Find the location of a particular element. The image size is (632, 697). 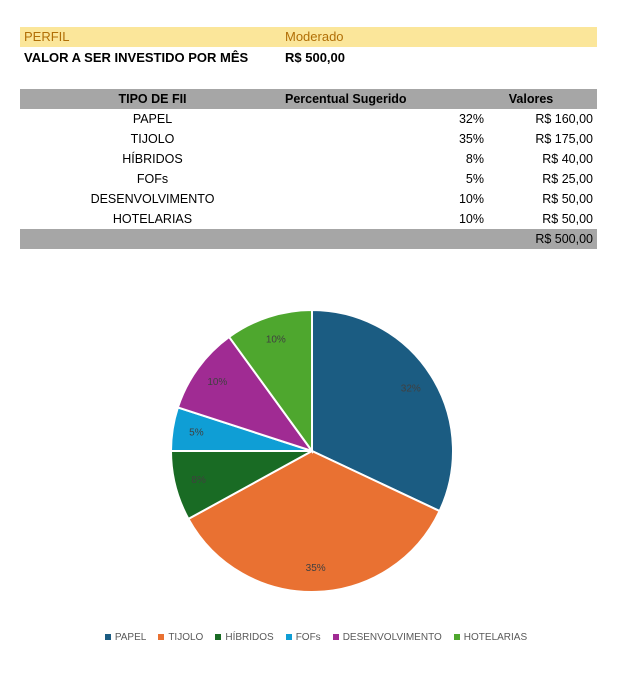

row-percentual: 32% is located at coordinates (471, 119).